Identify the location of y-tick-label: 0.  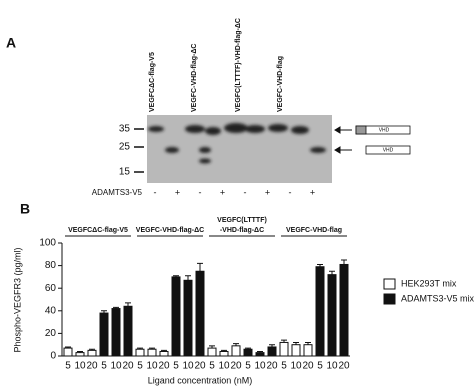
(53, 356).